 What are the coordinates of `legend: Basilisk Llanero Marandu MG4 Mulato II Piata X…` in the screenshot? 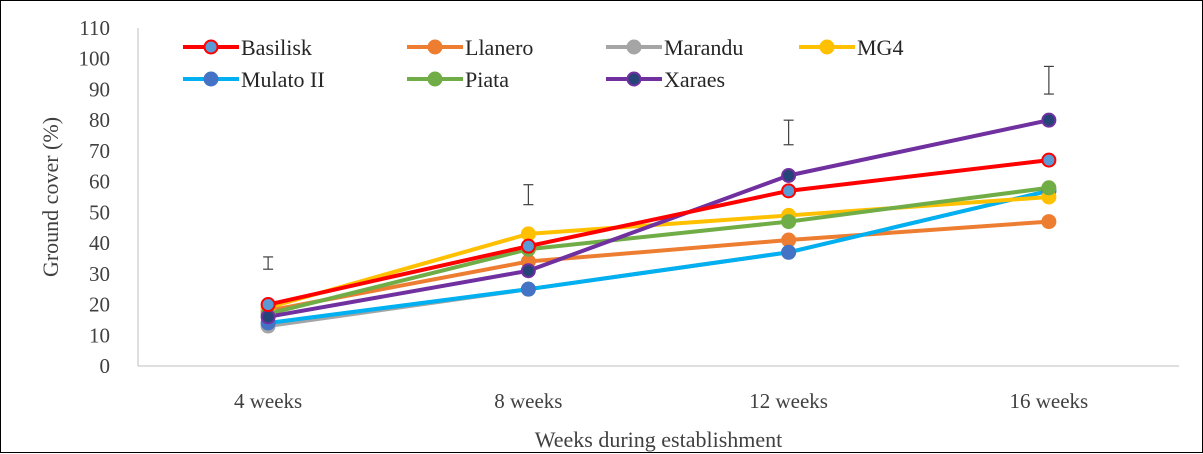 It's located at (543, 63).